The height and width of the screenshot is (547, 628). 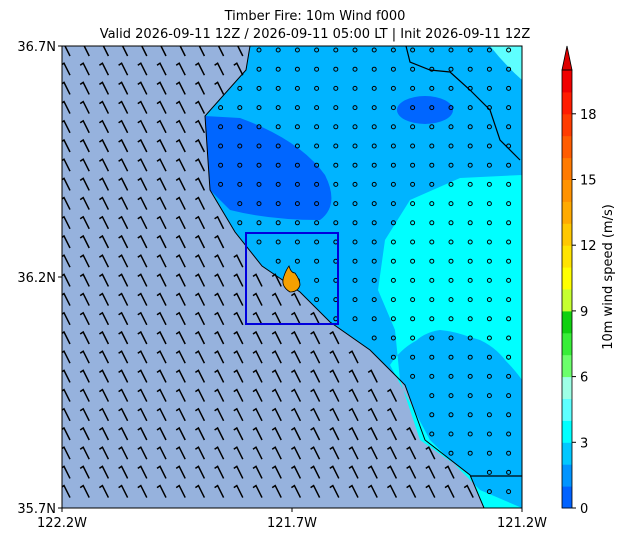 I want to click on colorbar-tick-label: 9, so click(x=584, y=312).